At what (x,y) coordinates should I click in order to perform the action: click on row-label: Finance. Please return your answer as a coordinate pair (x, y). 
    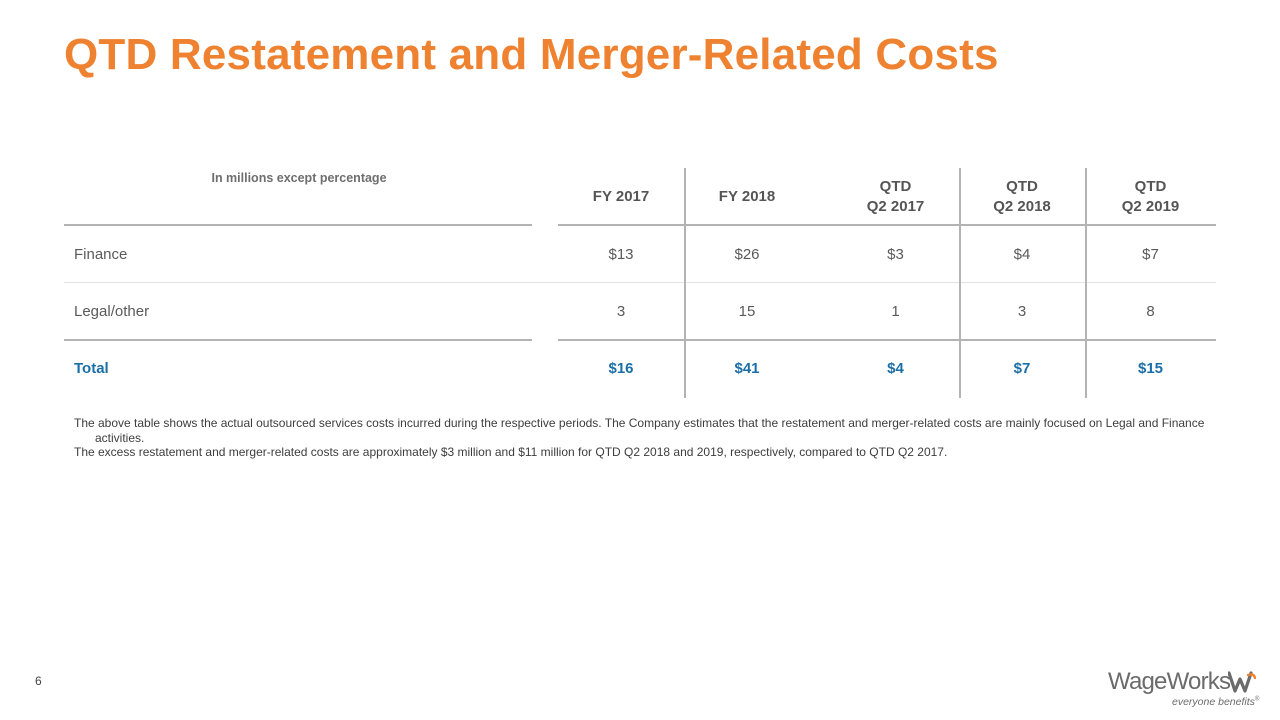
    Looking at the image, I should click on (101, 254).